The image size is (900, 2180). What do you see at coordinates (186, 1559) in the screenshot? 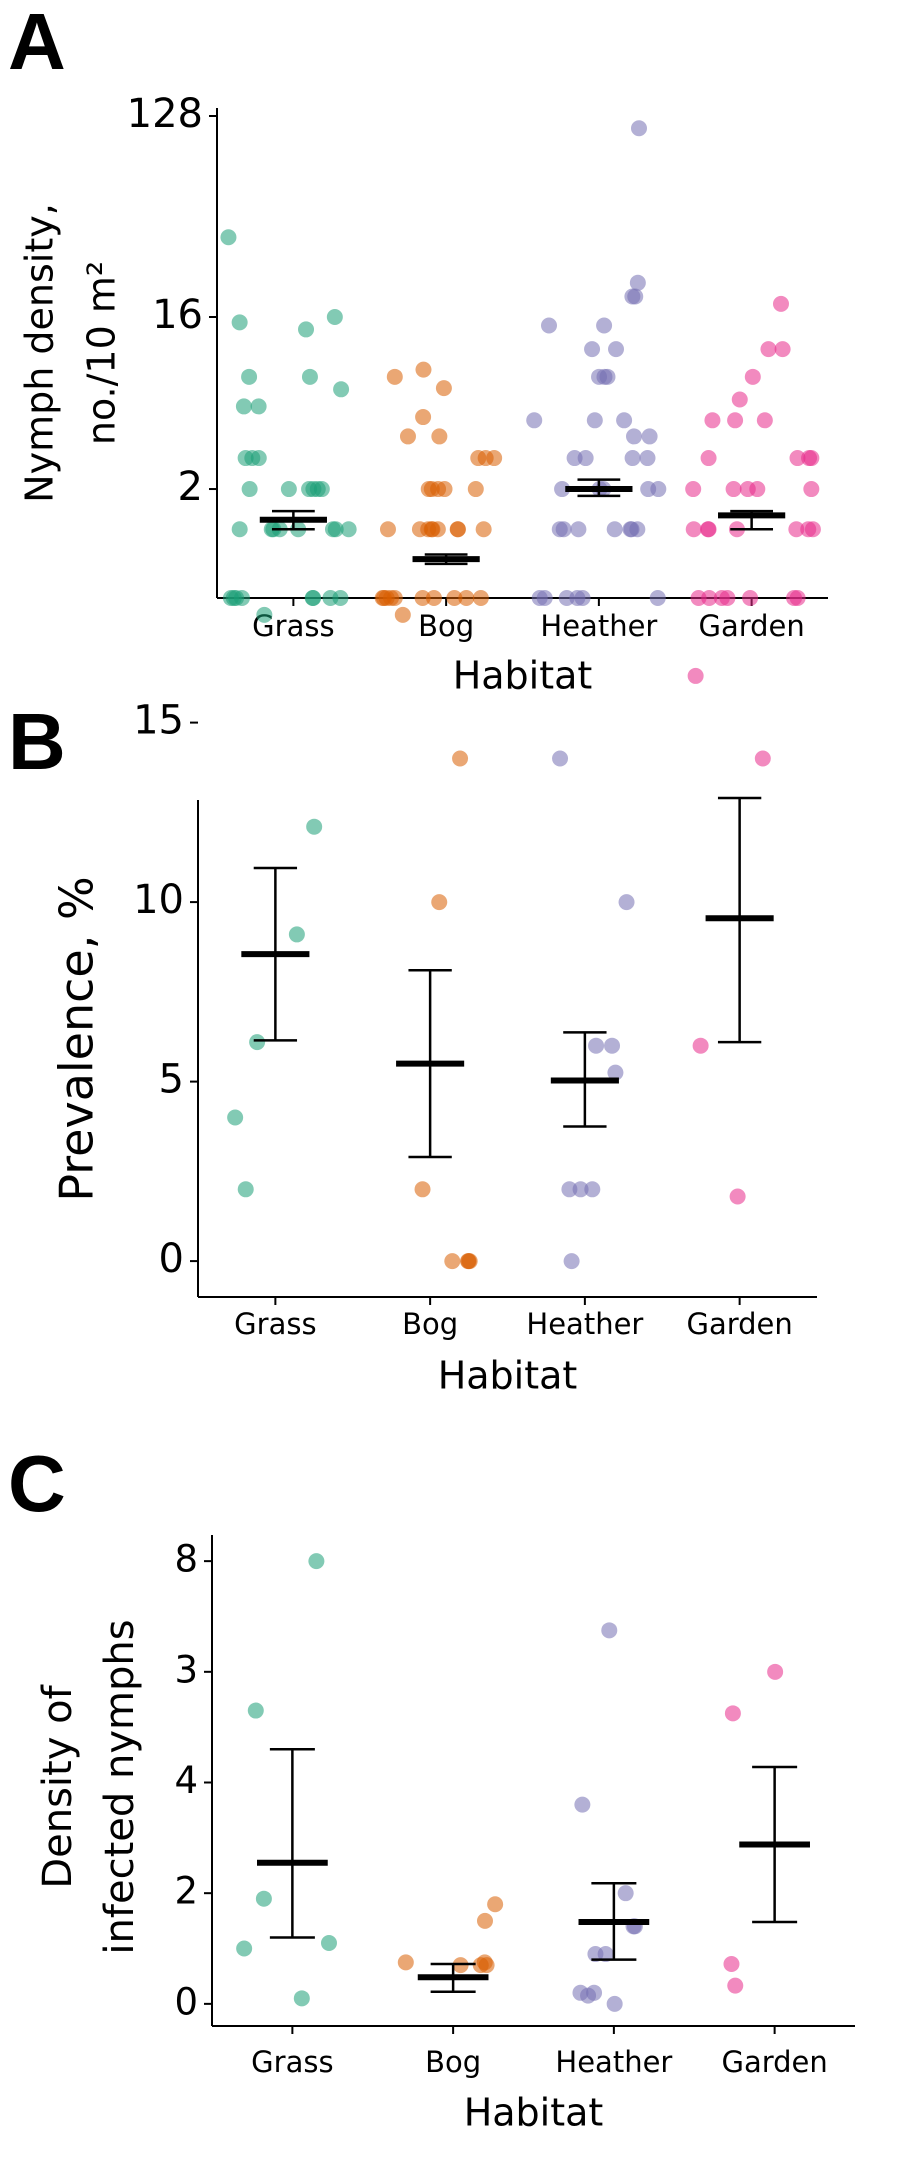
I see `y-tick-label: 8` at bounding box center [186, 1559].